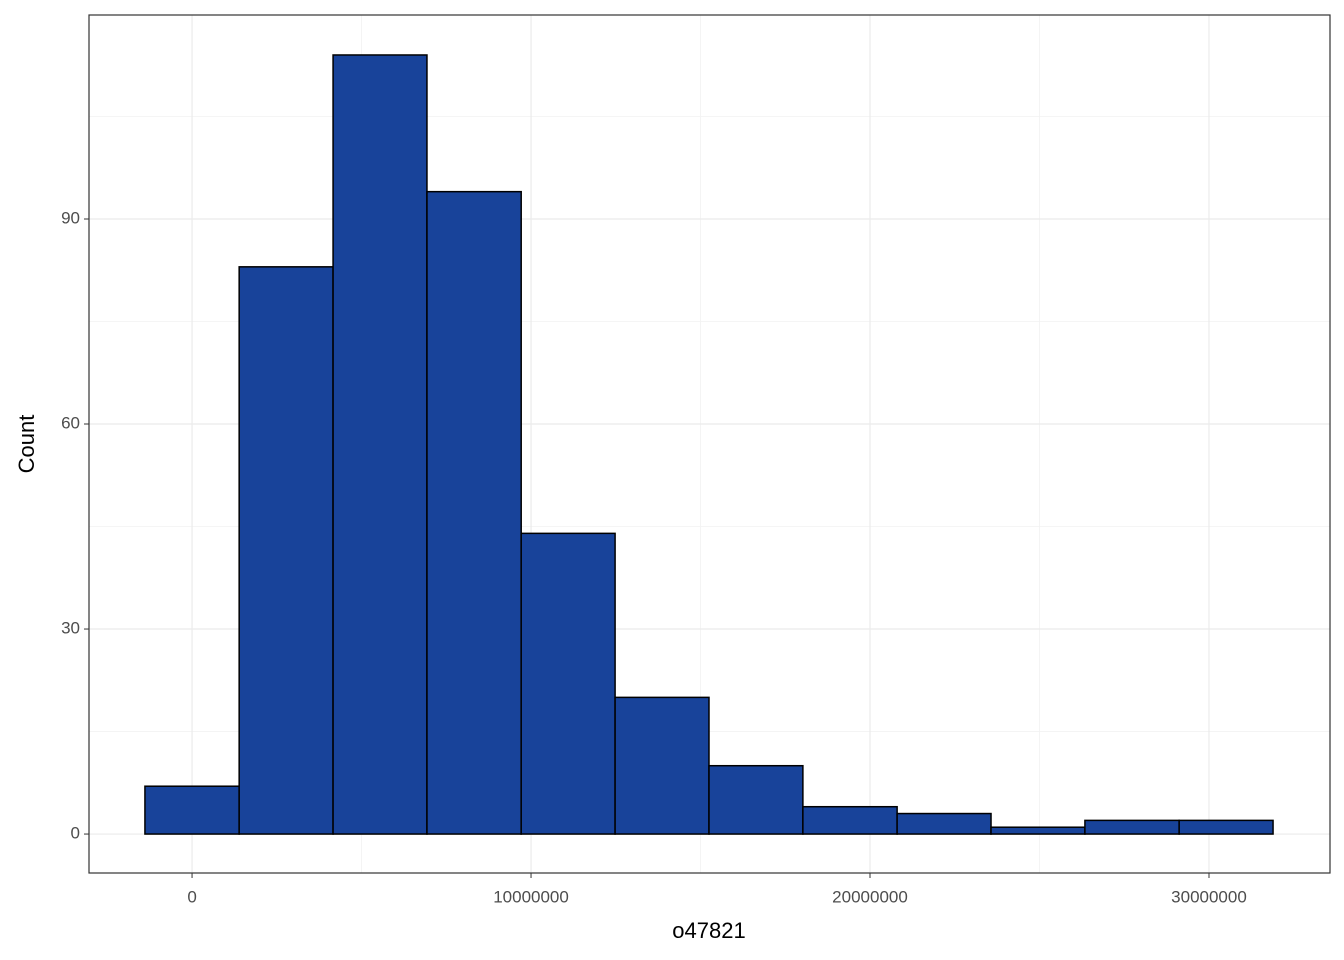 The width and height of the screenshot is (1344, 960). Describe the element at coordinates (191, 896) in the screenshot. I see `x-tick-label: 0` at that location.